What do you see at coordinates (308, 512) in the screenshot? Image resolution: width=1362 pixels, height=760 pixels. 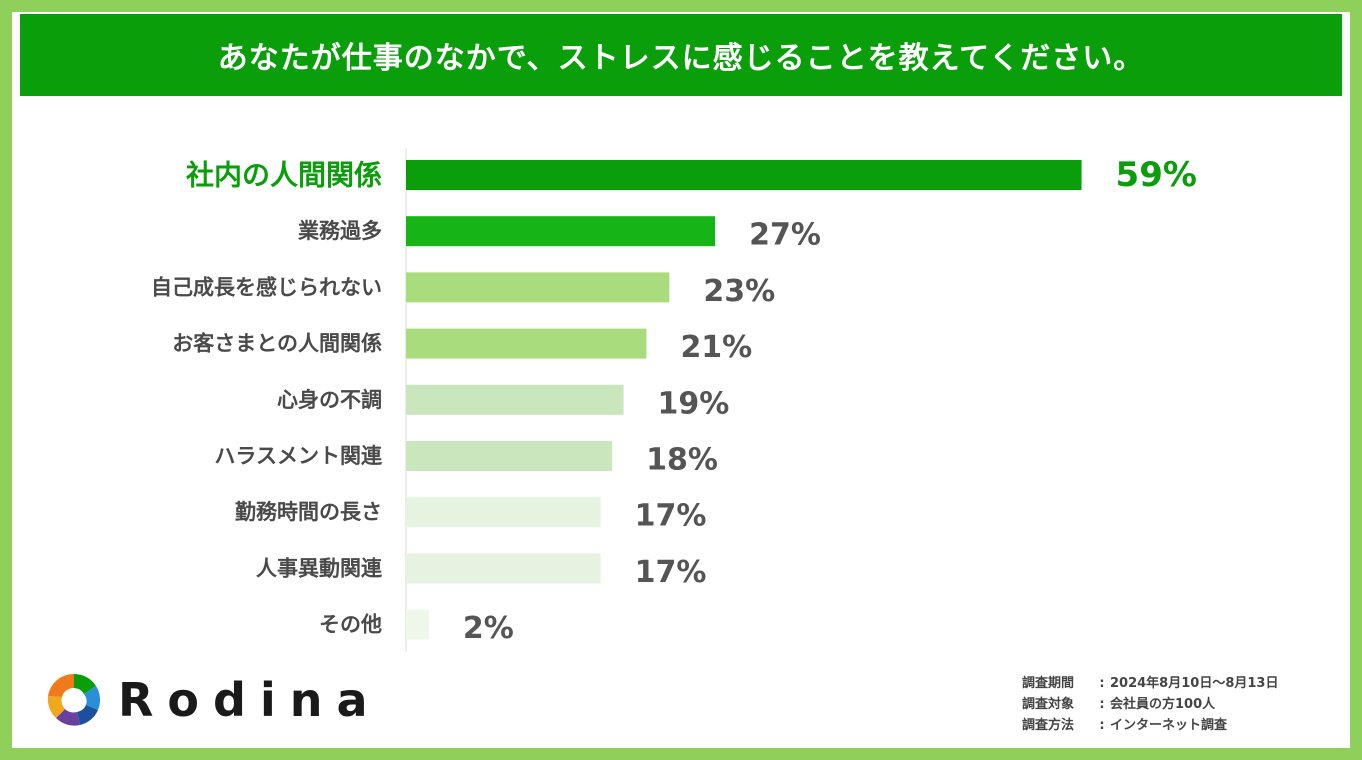 I see `category-label: 勤務時間の長さ` at bounding box center [308, 512].